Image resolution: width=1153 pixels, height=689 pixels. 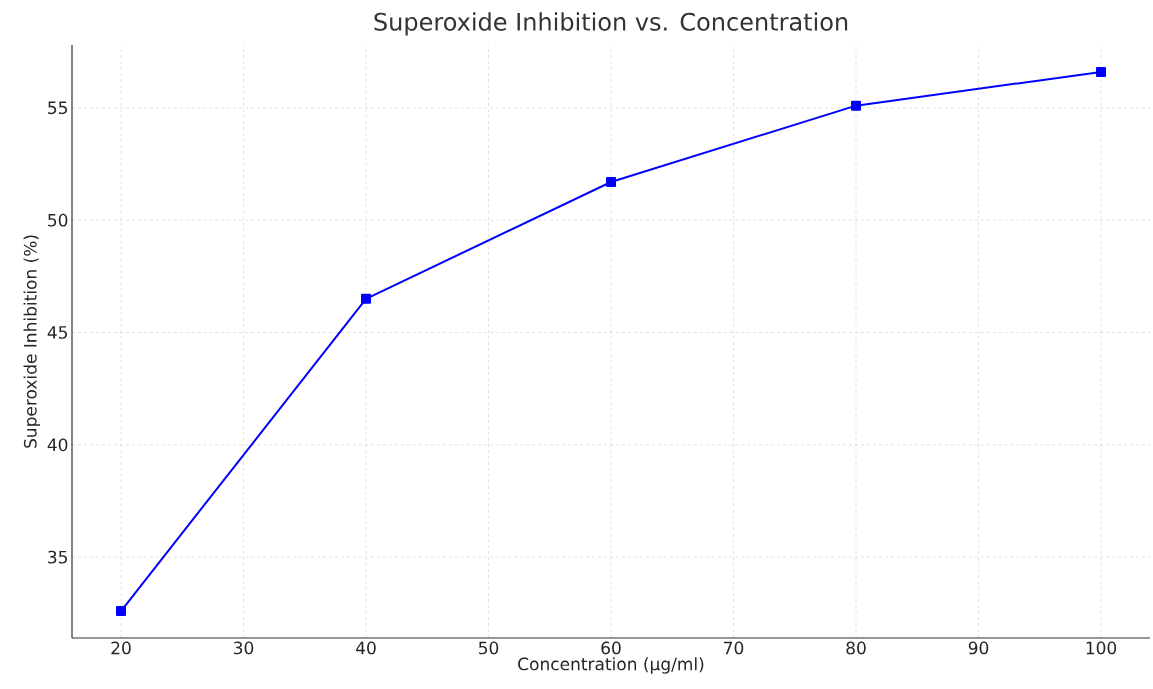 I want to click on x-tick-label: 30, so click(x=243, y=648).